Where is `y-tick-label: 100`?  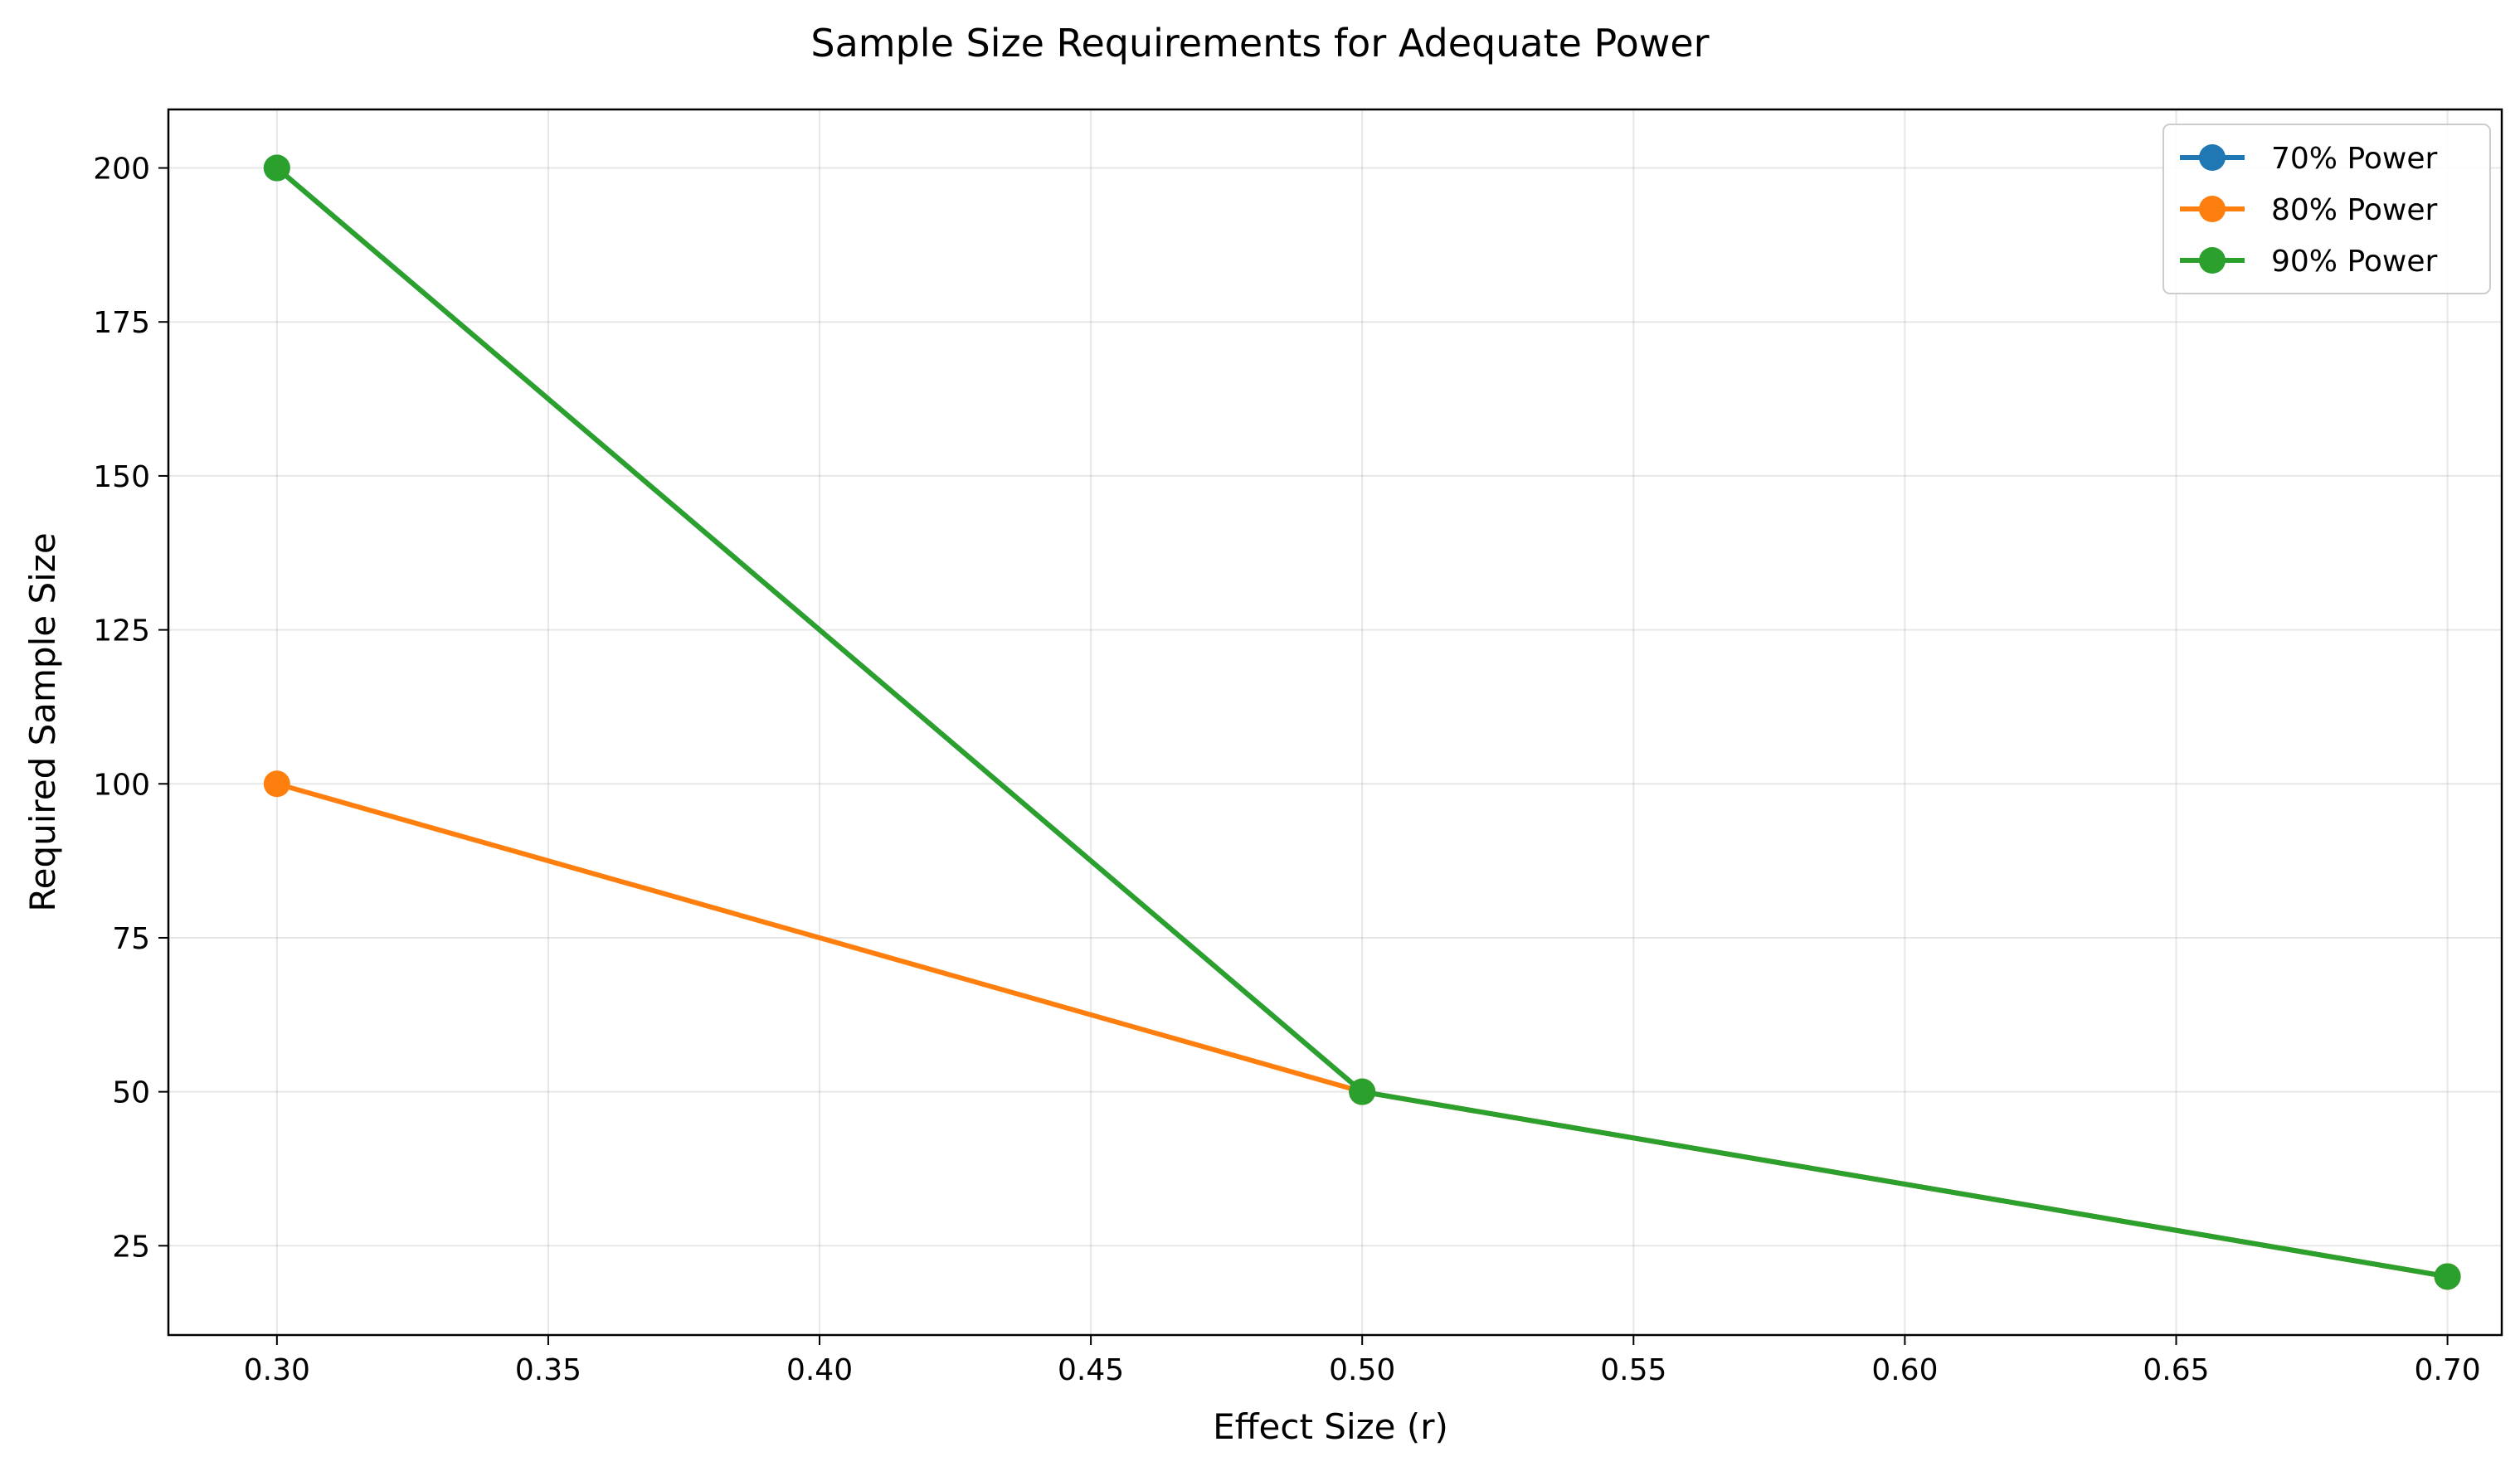 y-tick-label: 100 is located at coordinates (121, 785).